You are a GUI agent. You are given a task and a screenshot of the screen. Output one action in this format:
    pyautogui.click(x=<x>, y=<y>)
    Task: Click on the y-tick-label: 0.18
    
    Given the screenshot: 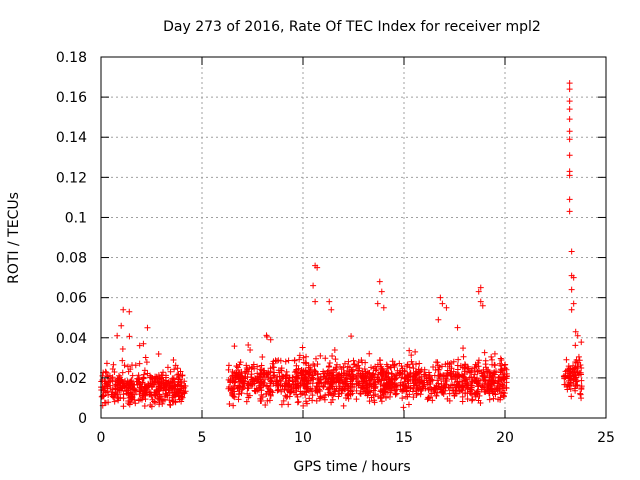 What is the action you would take?
    pyautogui.click(x=71, y=58)
    